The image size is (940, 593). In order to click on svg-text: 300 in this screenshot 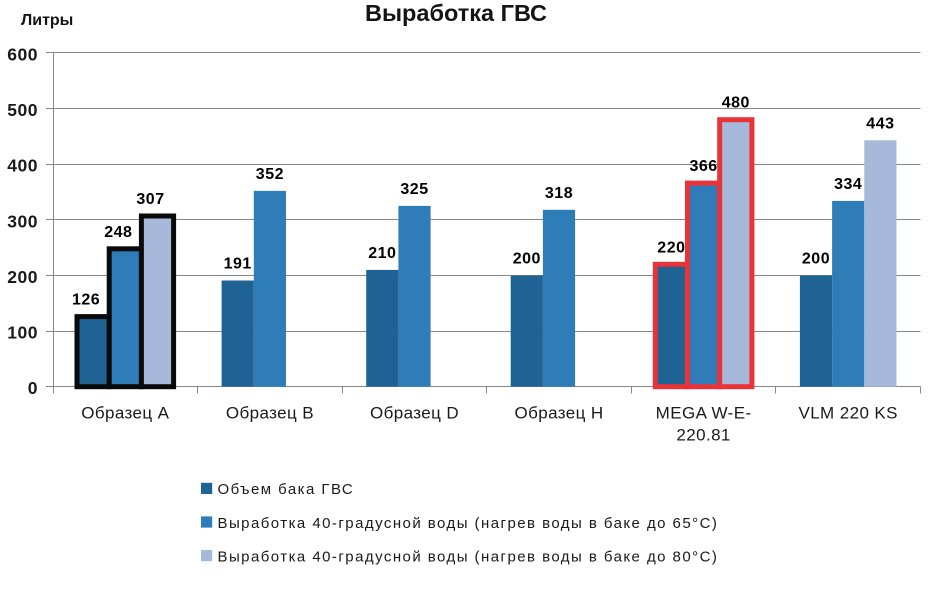, I will do `click(22, 221)`.